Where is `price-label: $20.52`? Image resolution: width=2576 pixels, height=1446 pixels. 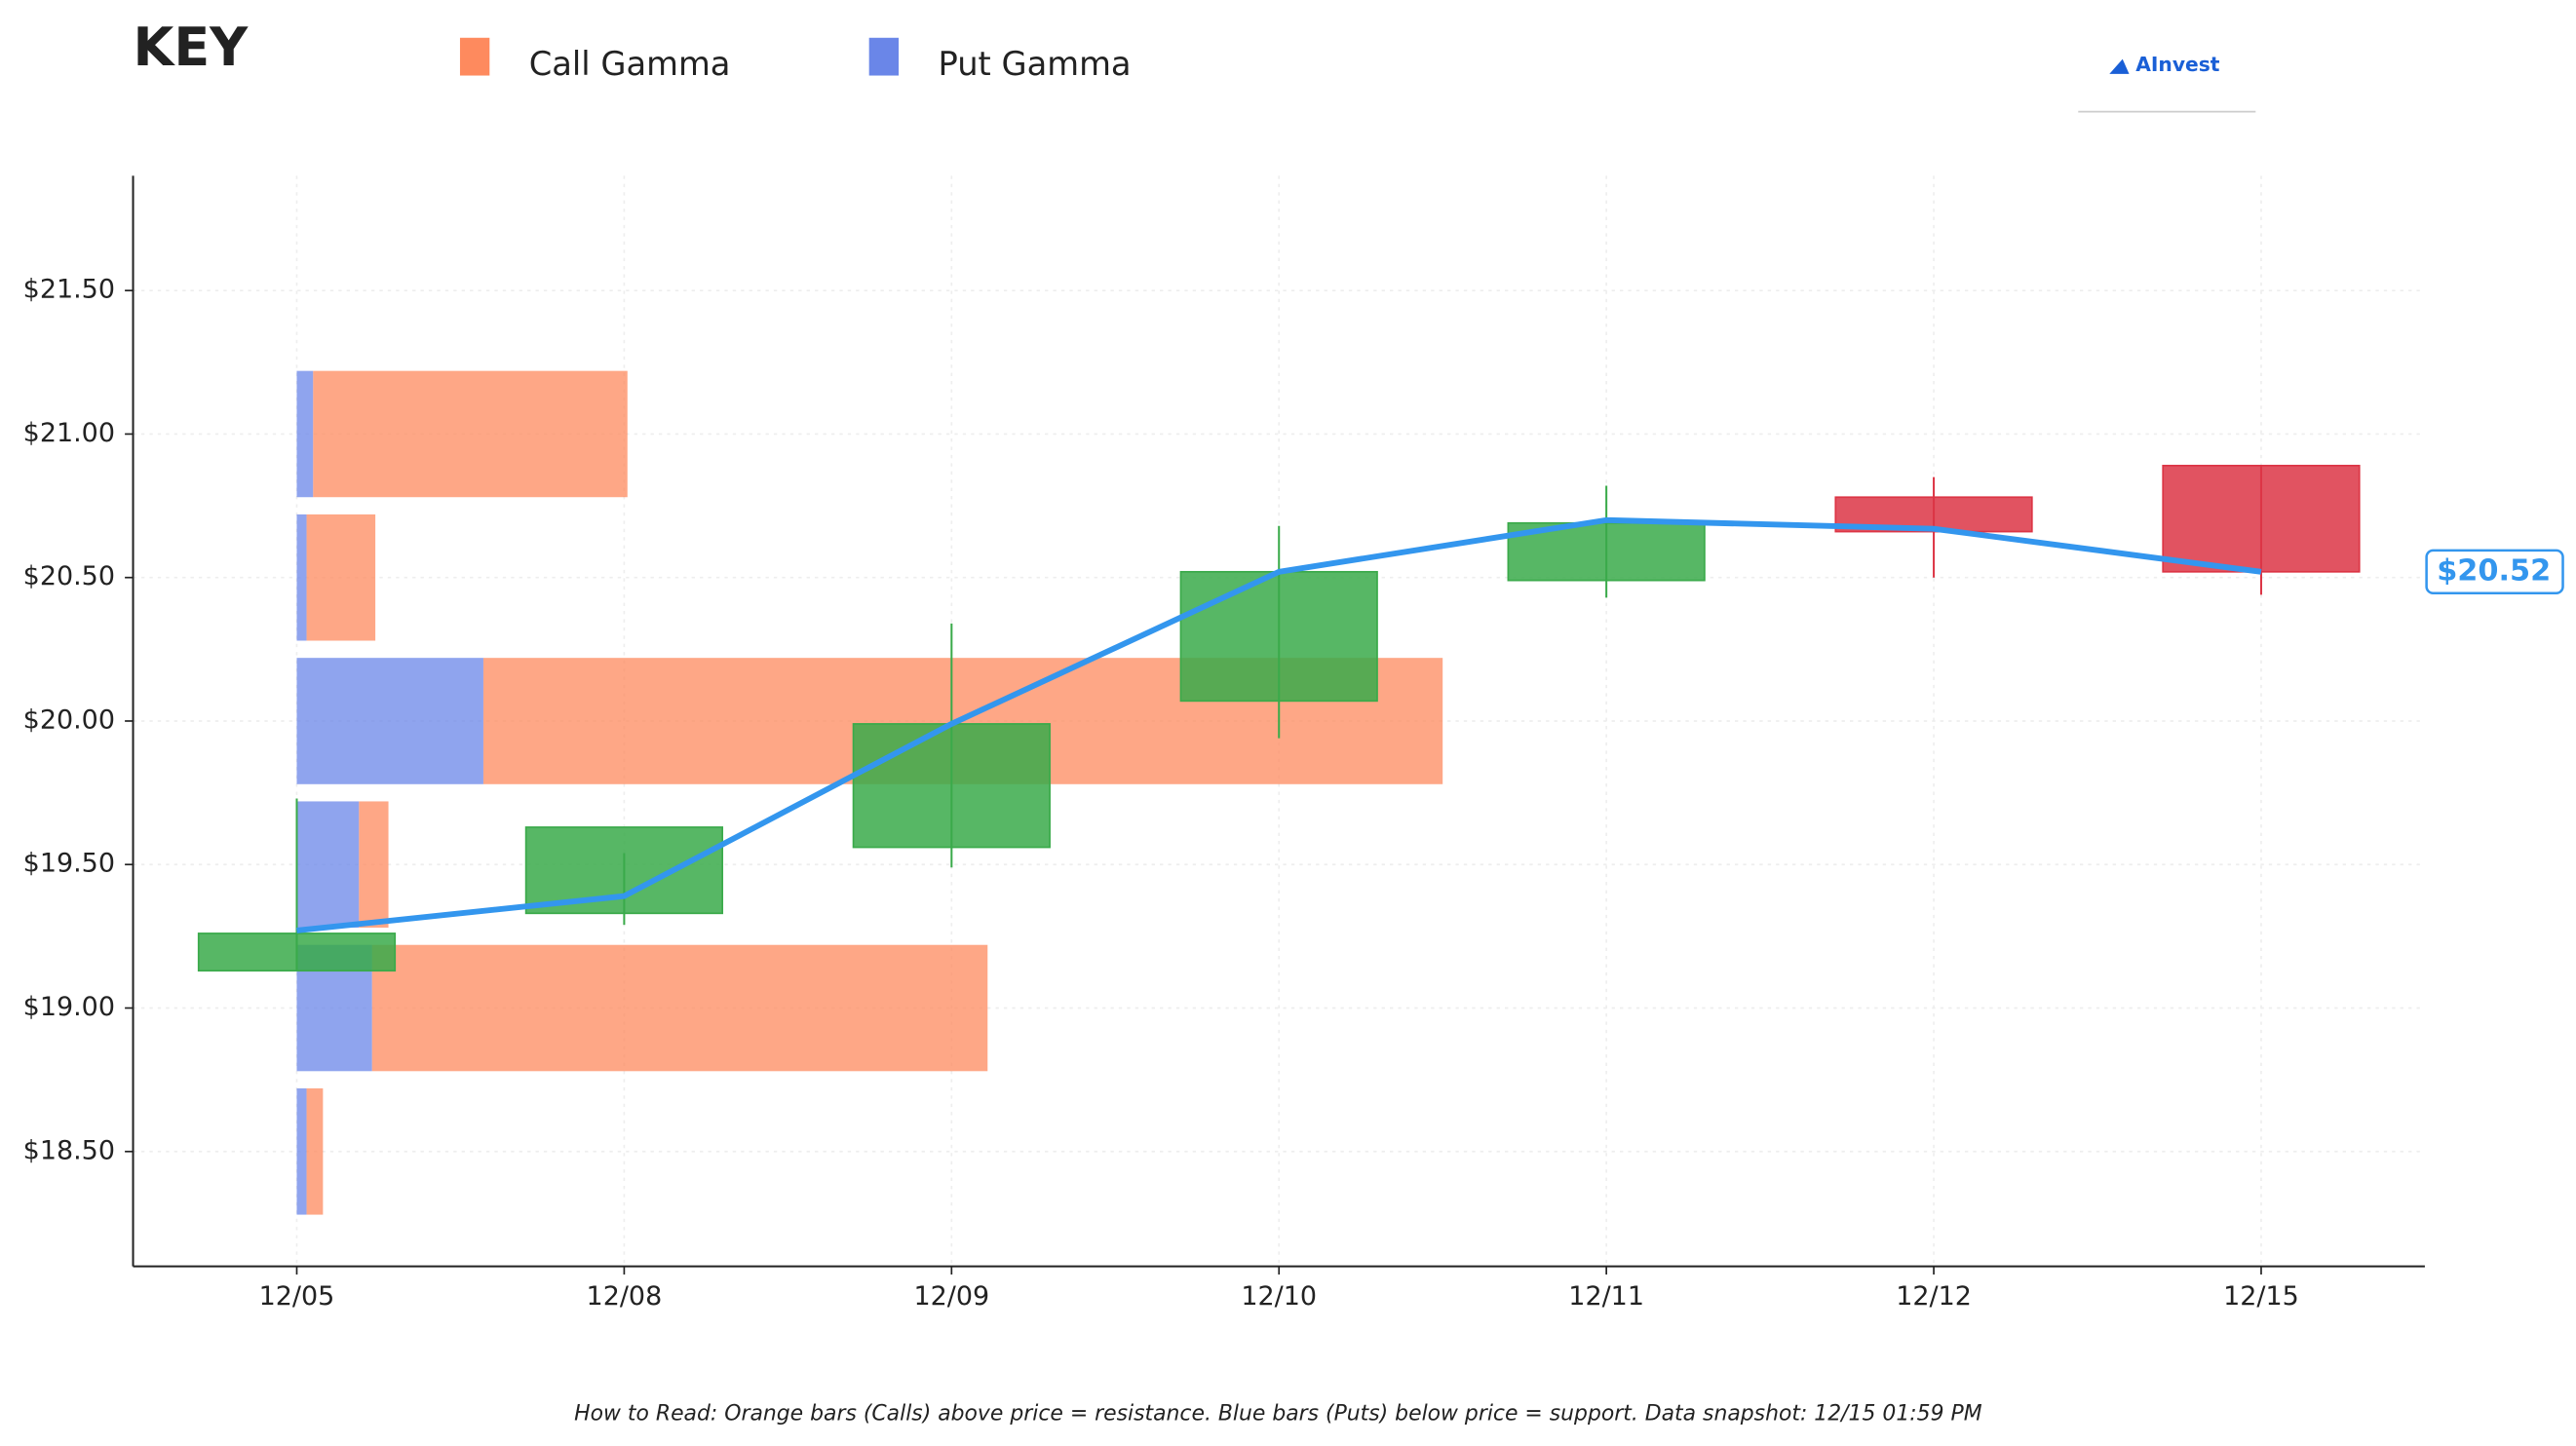 price-label: $20.52 is located at coordinates (2494, 570).